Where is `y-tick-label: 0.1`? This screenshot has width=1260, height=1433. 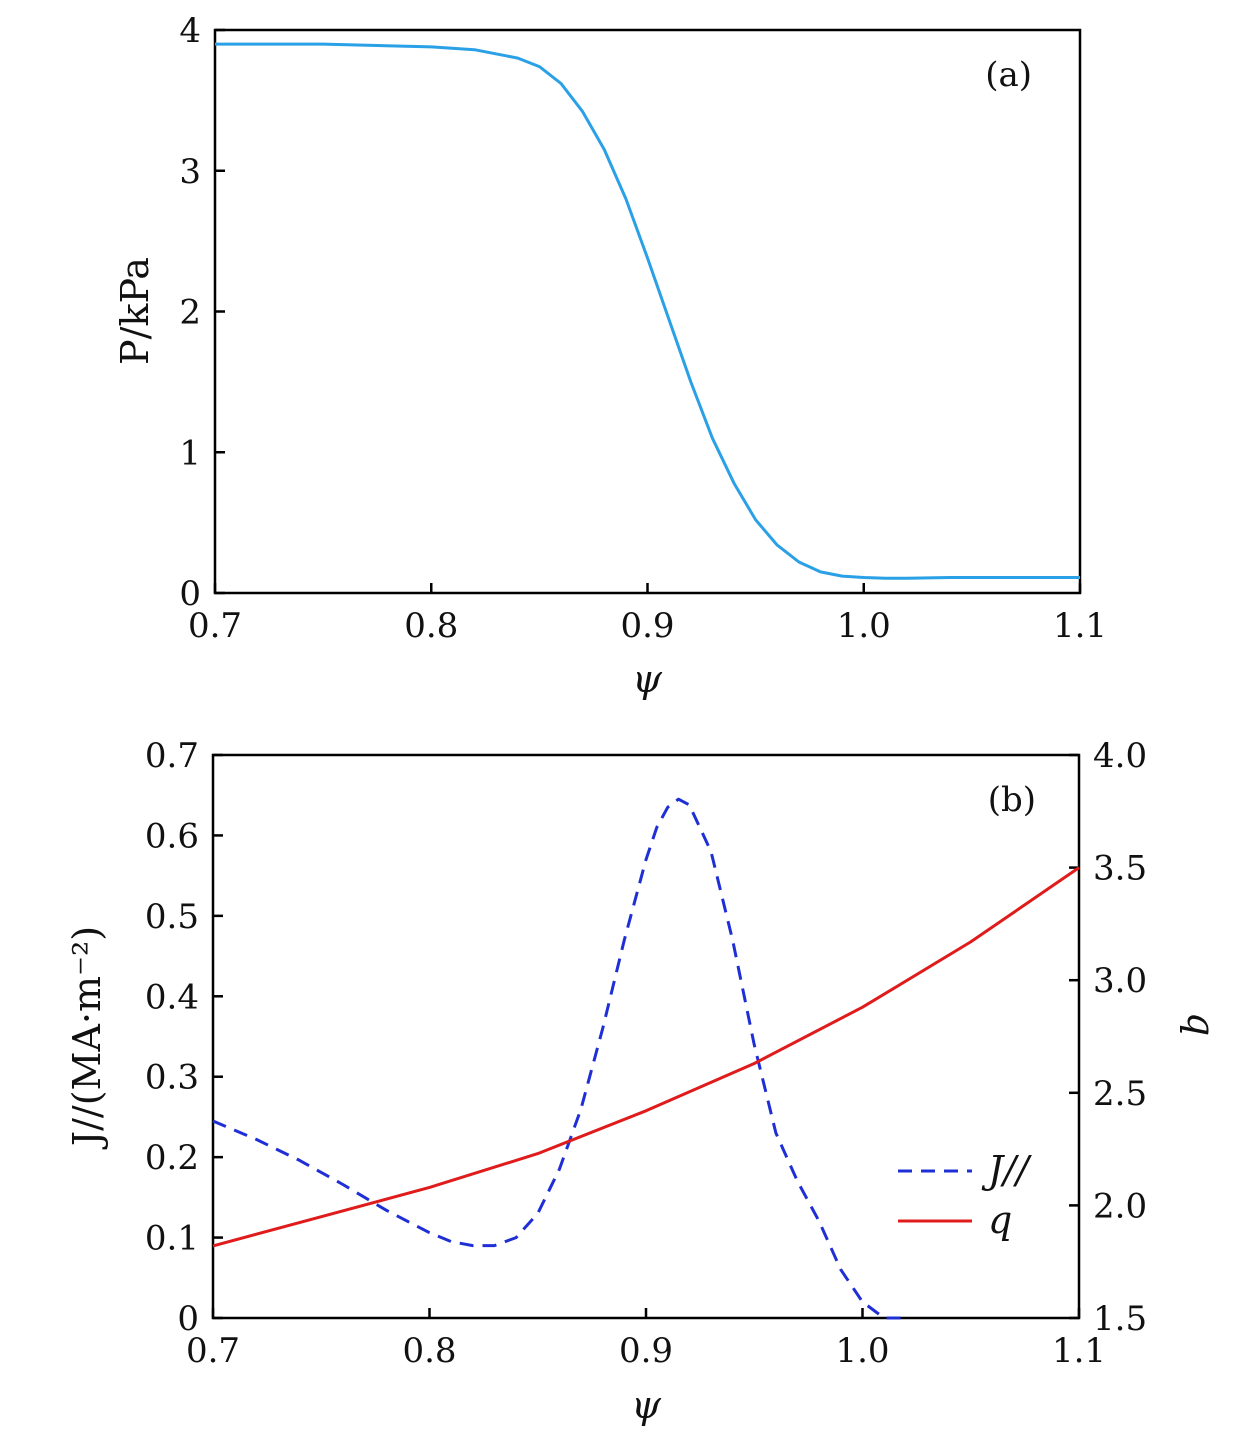
y-tick-label: 0.1 is located at coordinates (172, 1239).